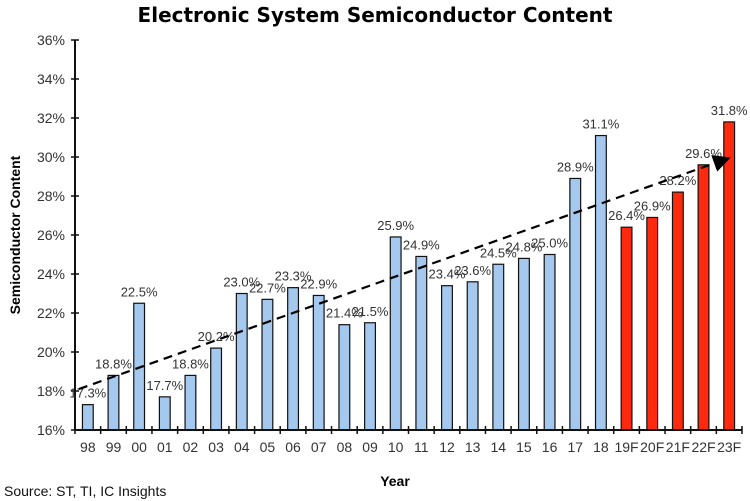 The width and height of the screenshot is (750, 501). Describe the element at coordinates (421, 244) in the screenshot. I see `data-label: 24.9%` at that location.